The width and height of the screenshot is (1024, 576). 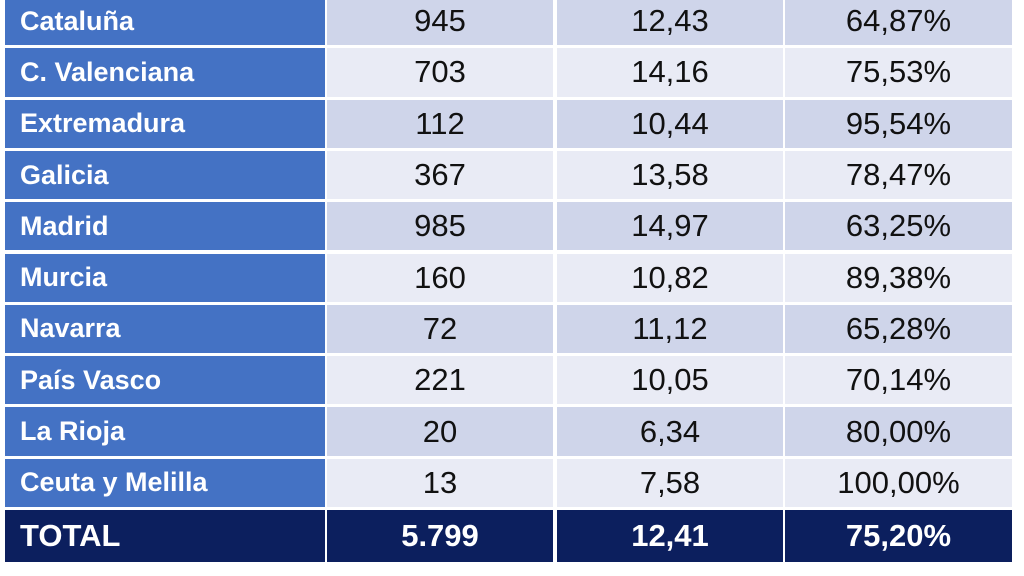 I want to click on table-cell: 72, so click(x=440, y=329).